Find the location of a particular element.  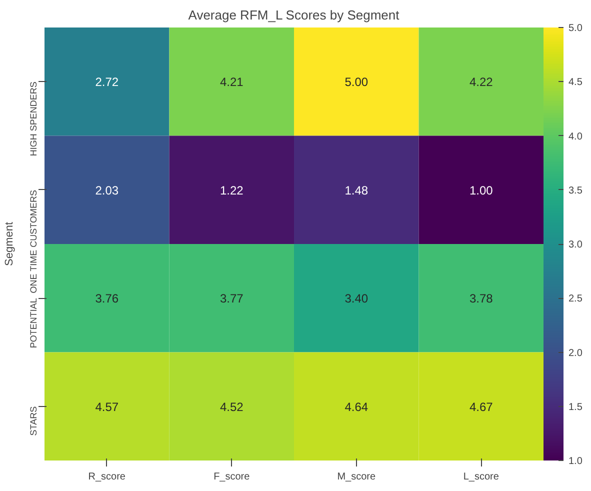

data-label: 4.21 is located at coordinates (232, 82).